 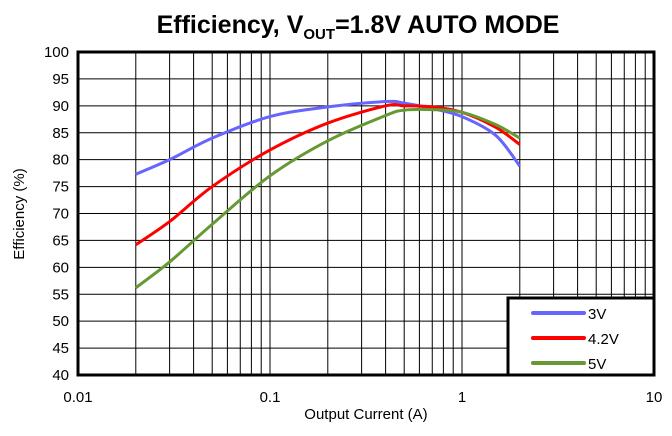 What do you see at coordinates (654, 397) in the screenshot?
I see `x-tick-label: 10` at bounding box center [654, 397].